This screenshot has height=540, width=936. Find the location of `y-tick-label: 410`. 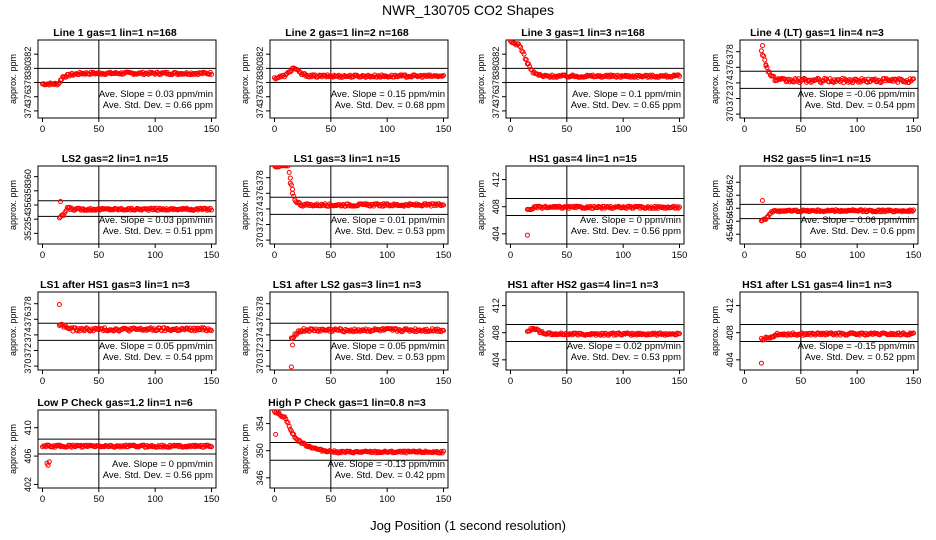

y-tick-label: 410 is located at coordinates (28, 427).